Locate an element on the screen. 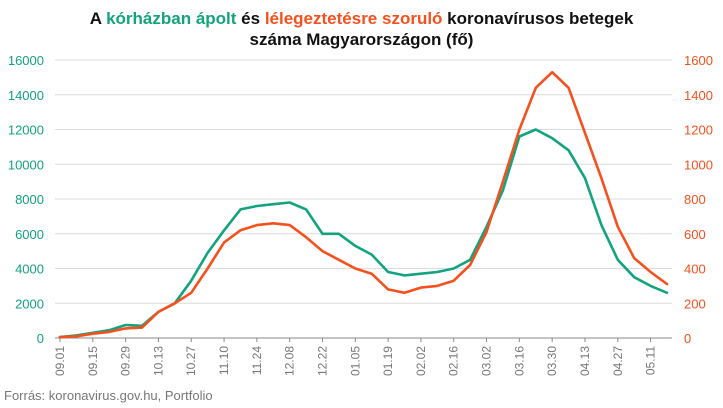 This screenshot has height=408, width=723. right-tick-label: 800 is located at coordinates (695, 199).